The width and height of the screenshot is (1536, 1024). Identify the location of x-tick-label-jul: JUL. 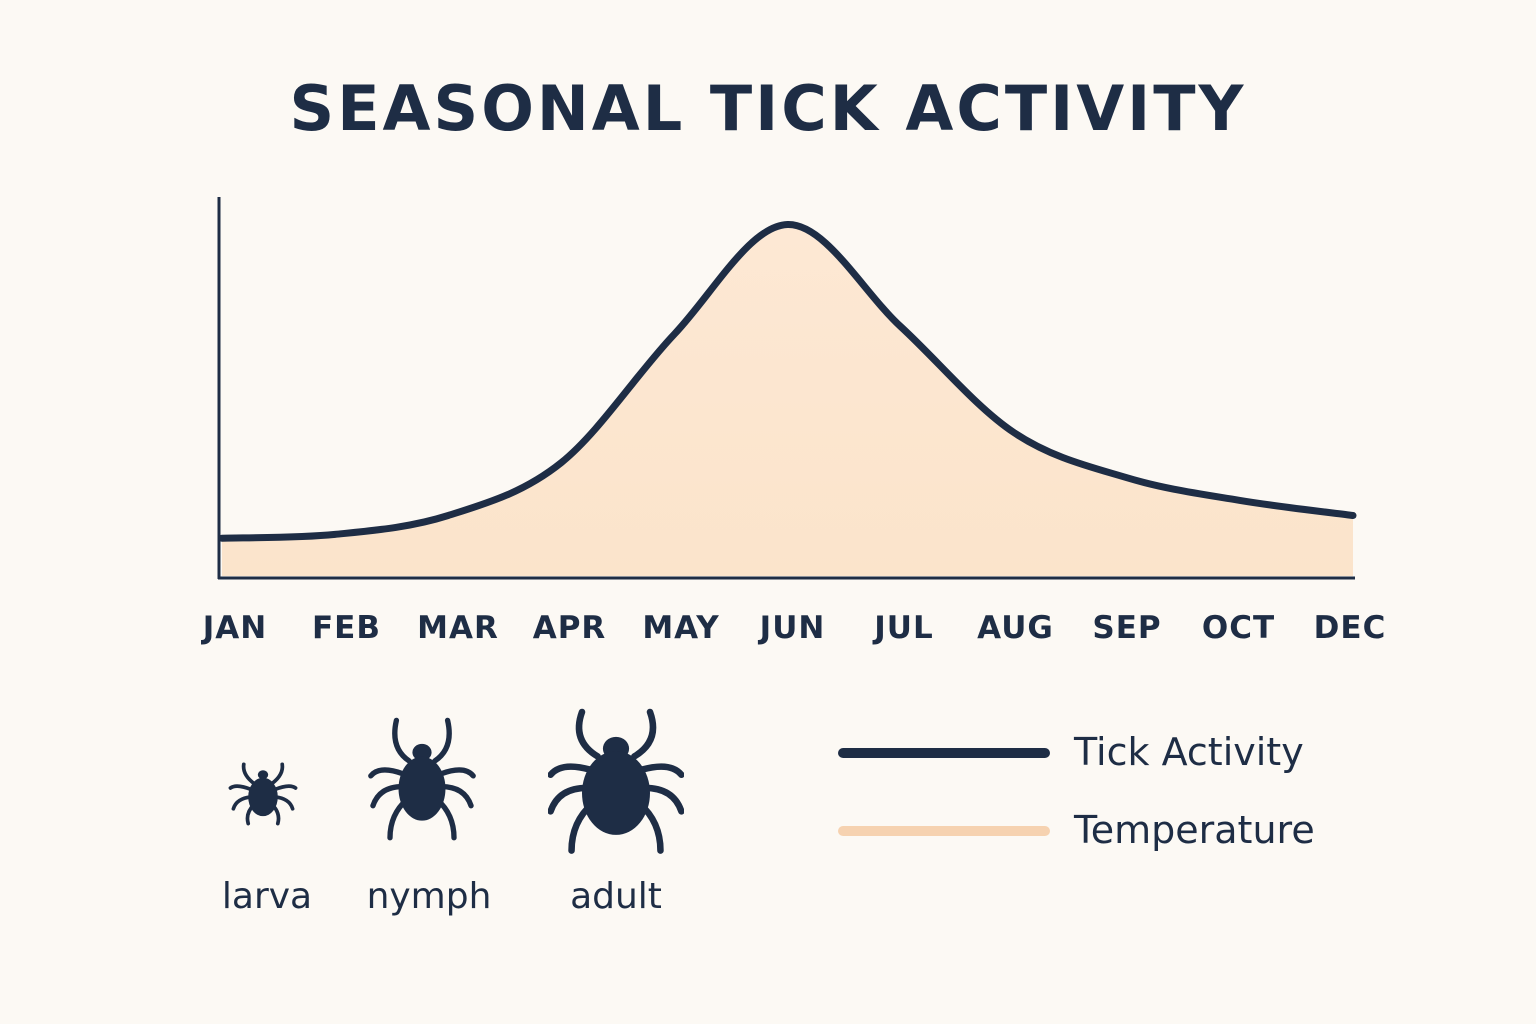
(902, 628).